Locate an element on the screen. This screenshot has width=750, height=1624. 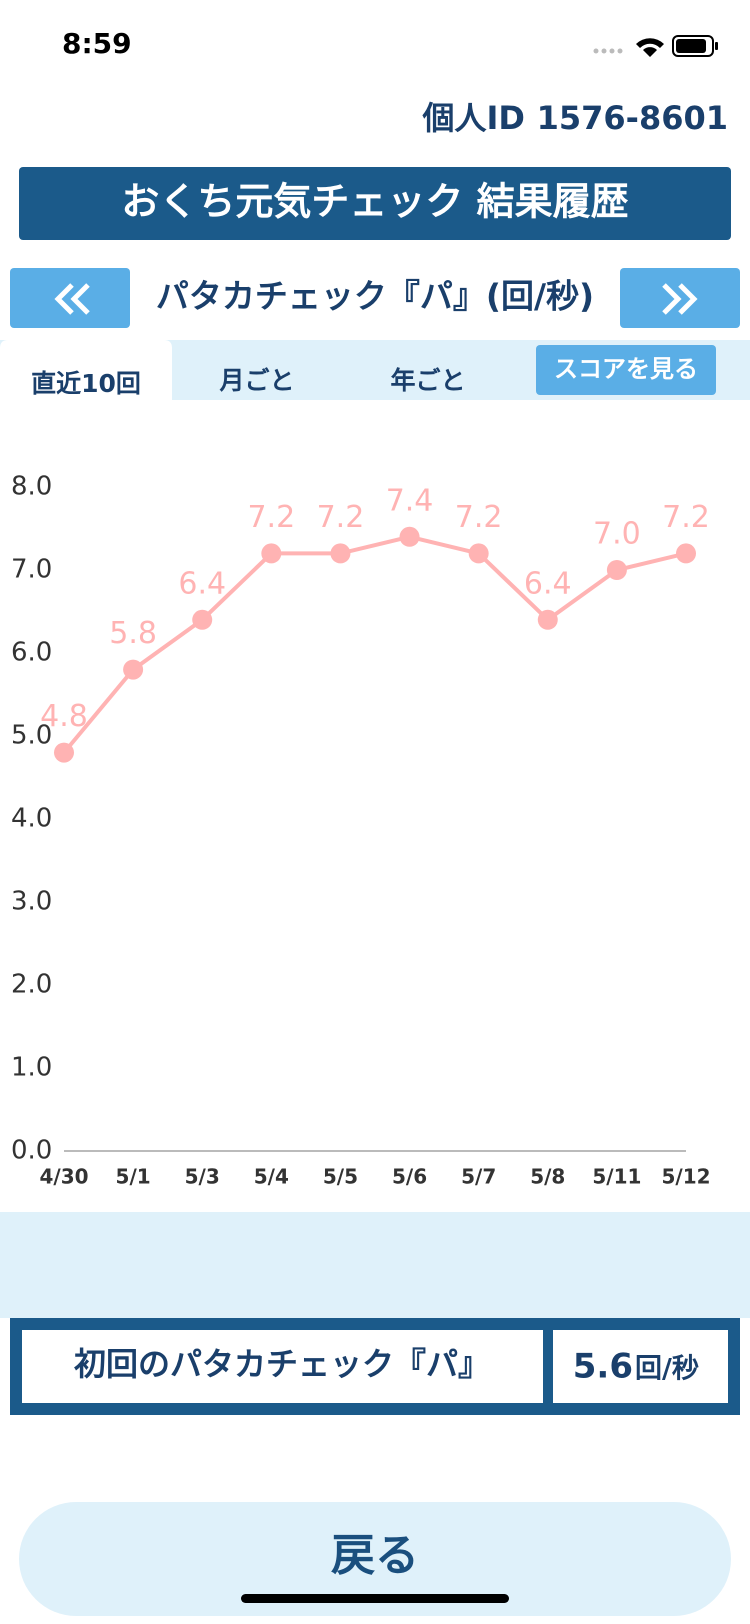
x-tick-label: 5/5 is located at coordinates (340, 1177).